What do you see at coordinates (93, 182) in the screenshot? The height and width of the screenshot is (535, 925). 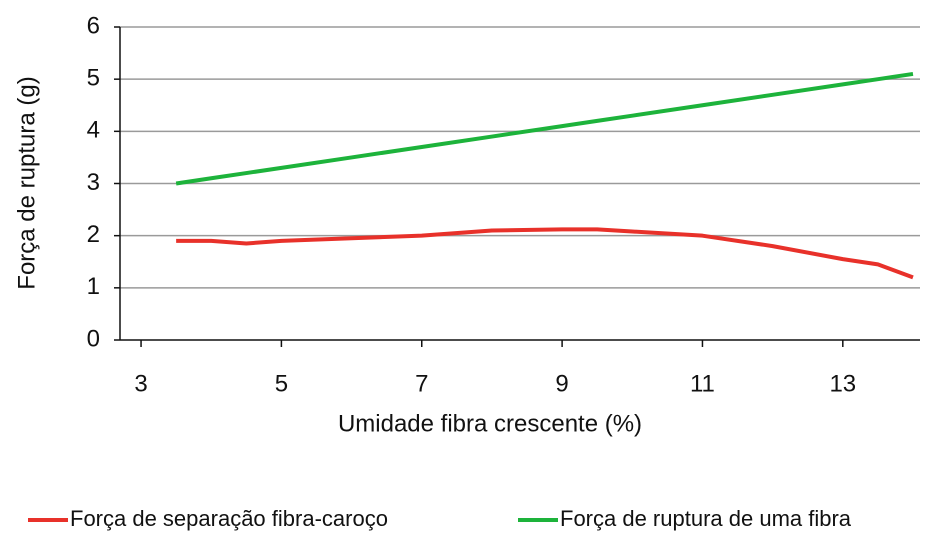 I see `y-tick-label: 3` at bounding box center [93, 182].